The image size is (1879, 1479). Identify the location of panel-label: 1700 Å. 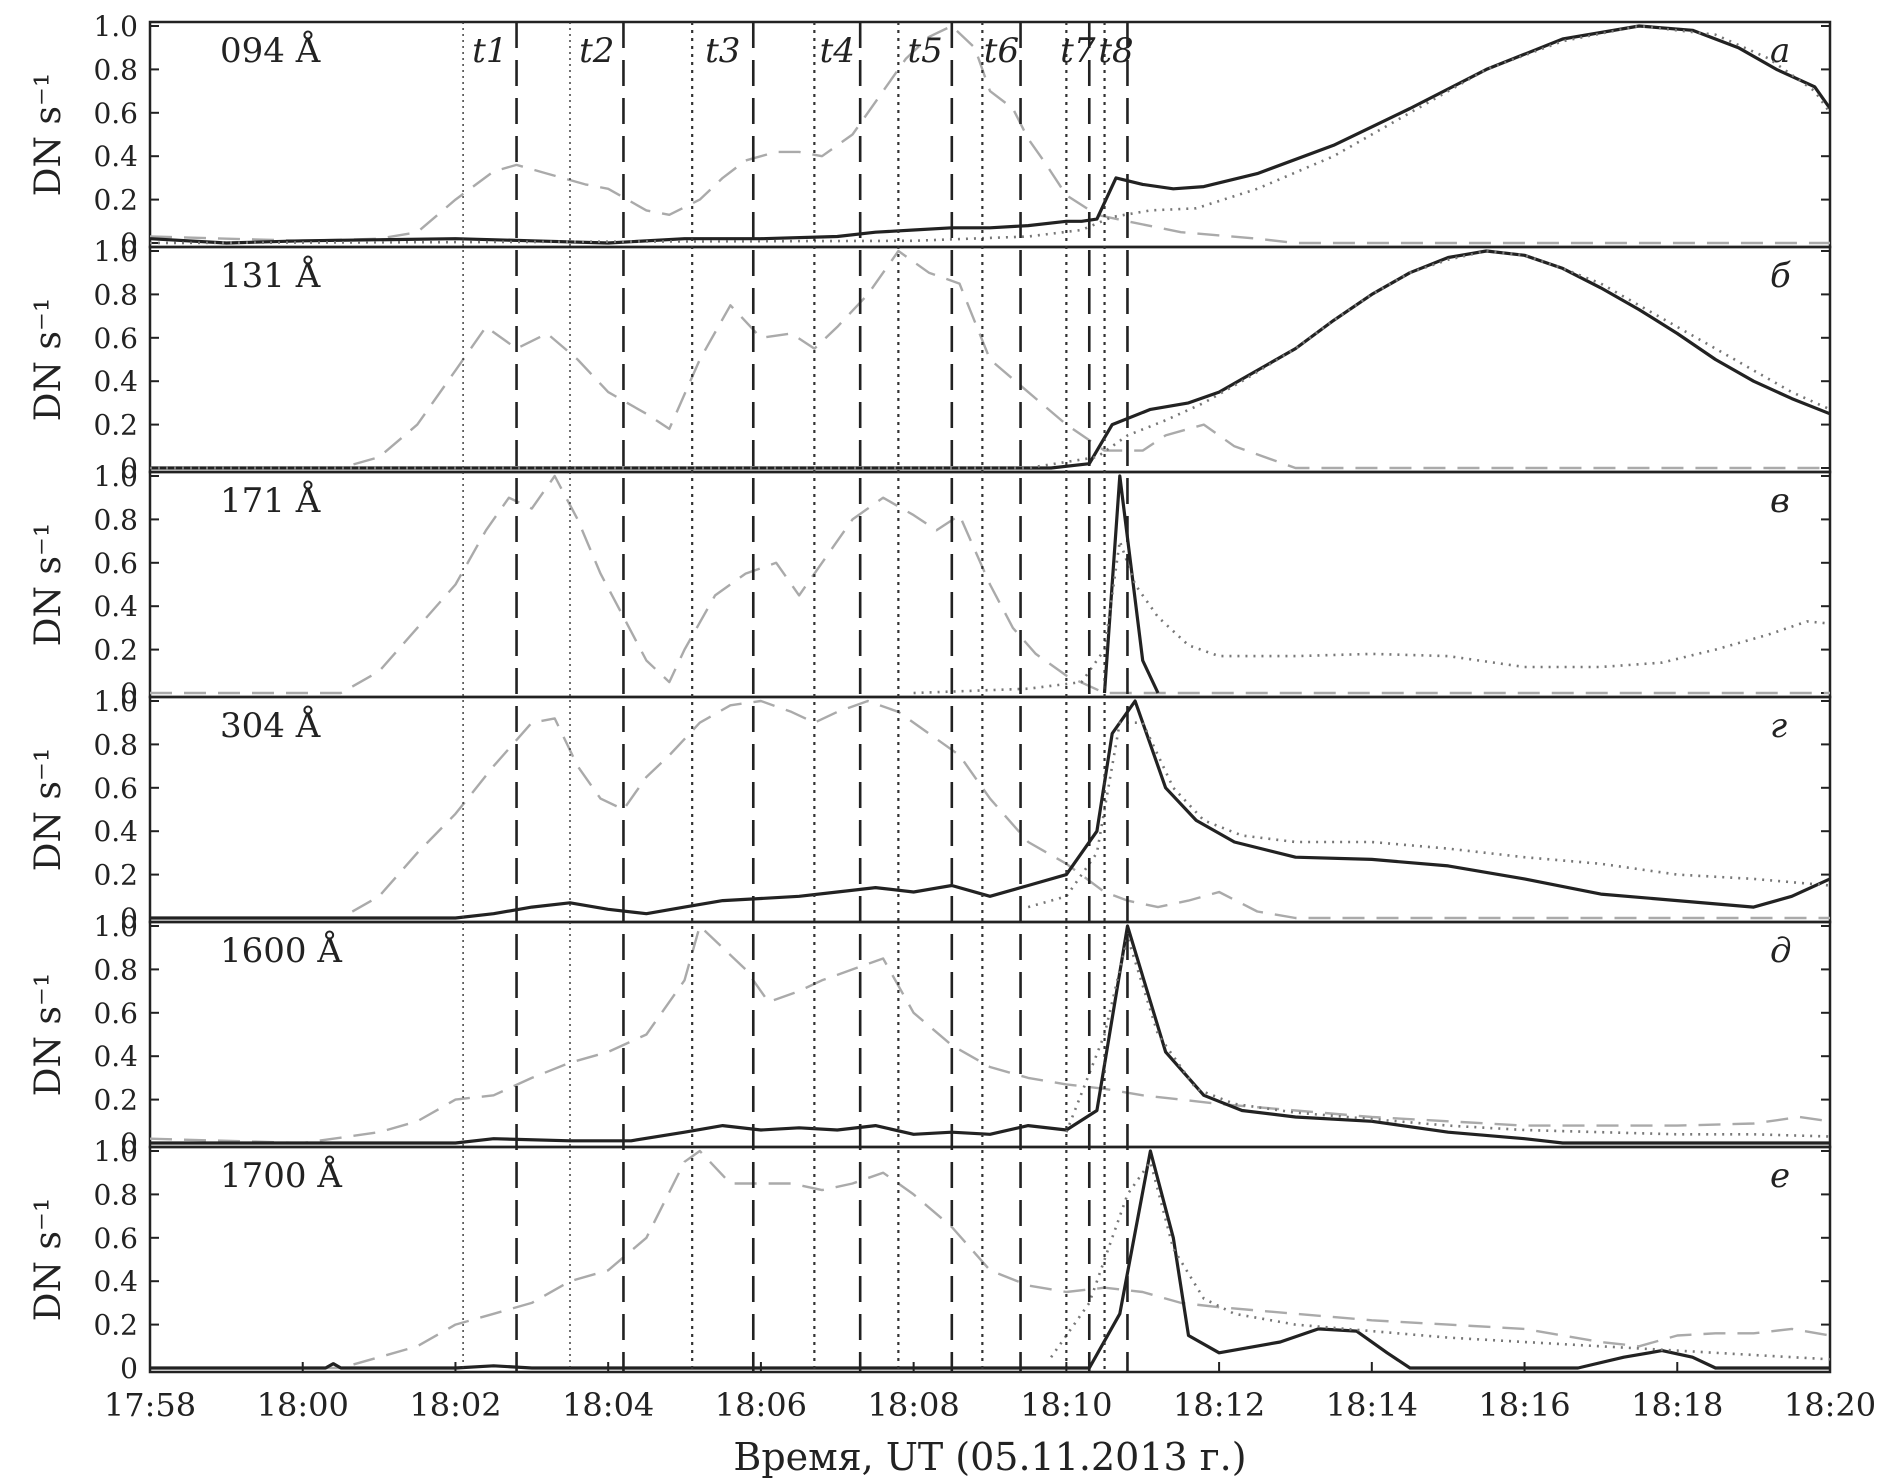
(281, 1175).